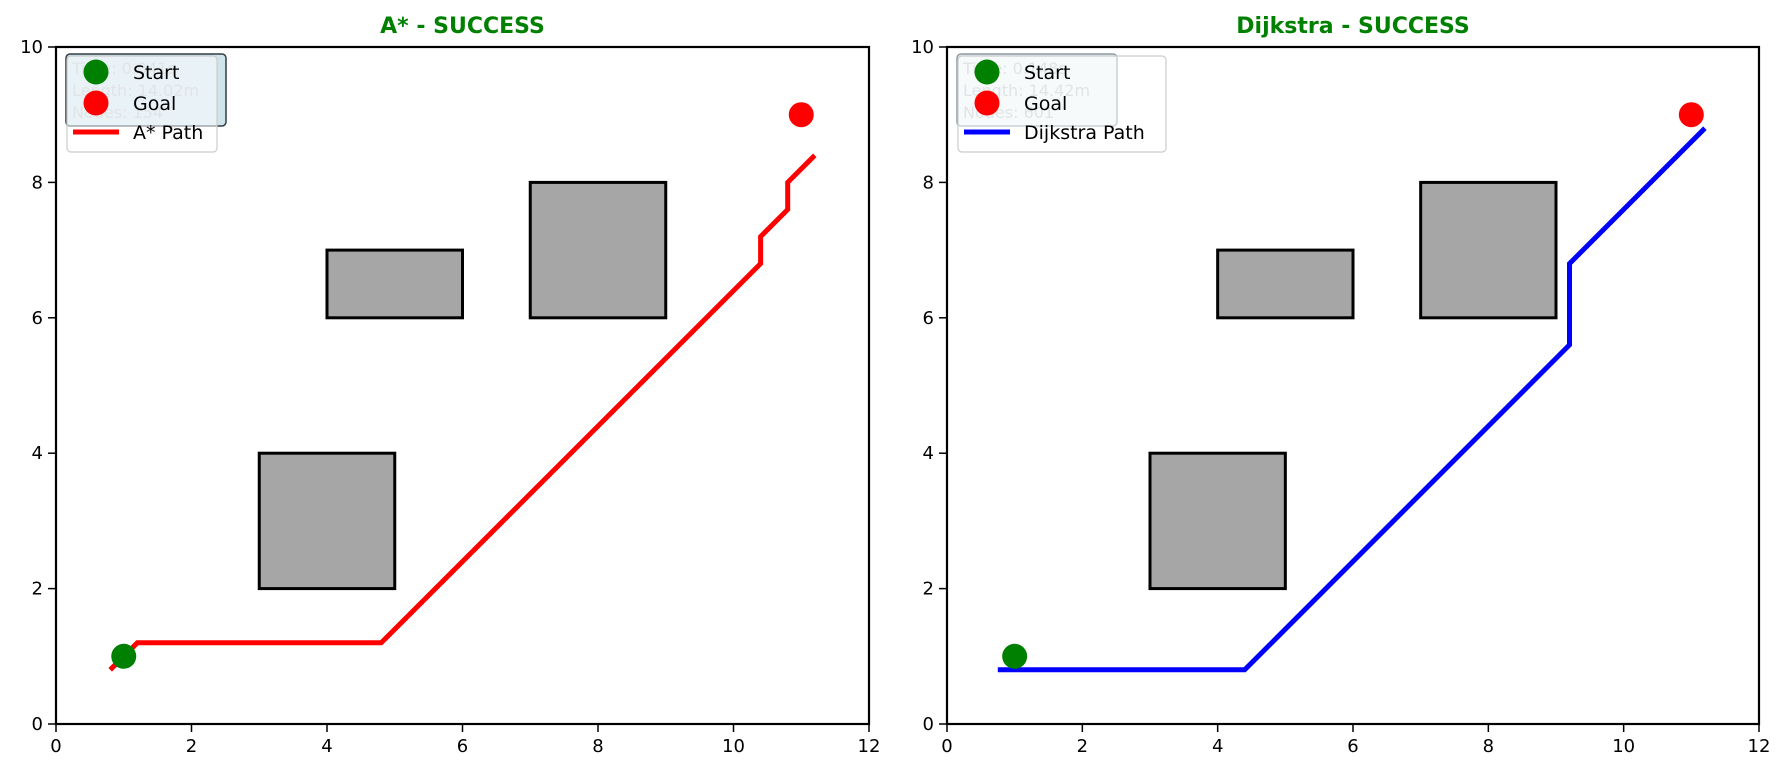  I want to click on panel-1-x-tick-label-4: 4, so click(326, 746).